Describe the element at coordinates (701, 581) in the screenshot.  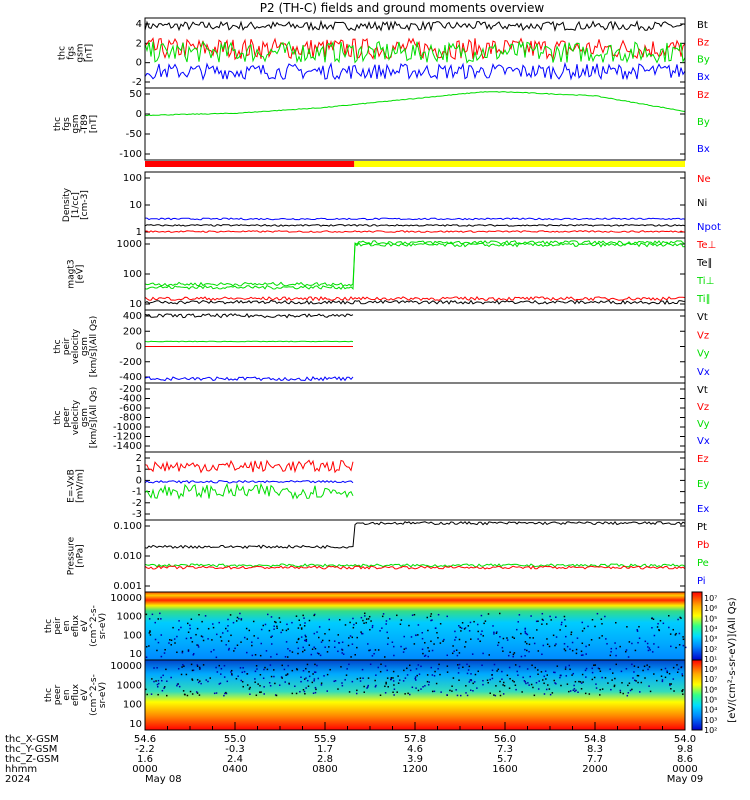
I see `legend-pressure: Pi` at that location.